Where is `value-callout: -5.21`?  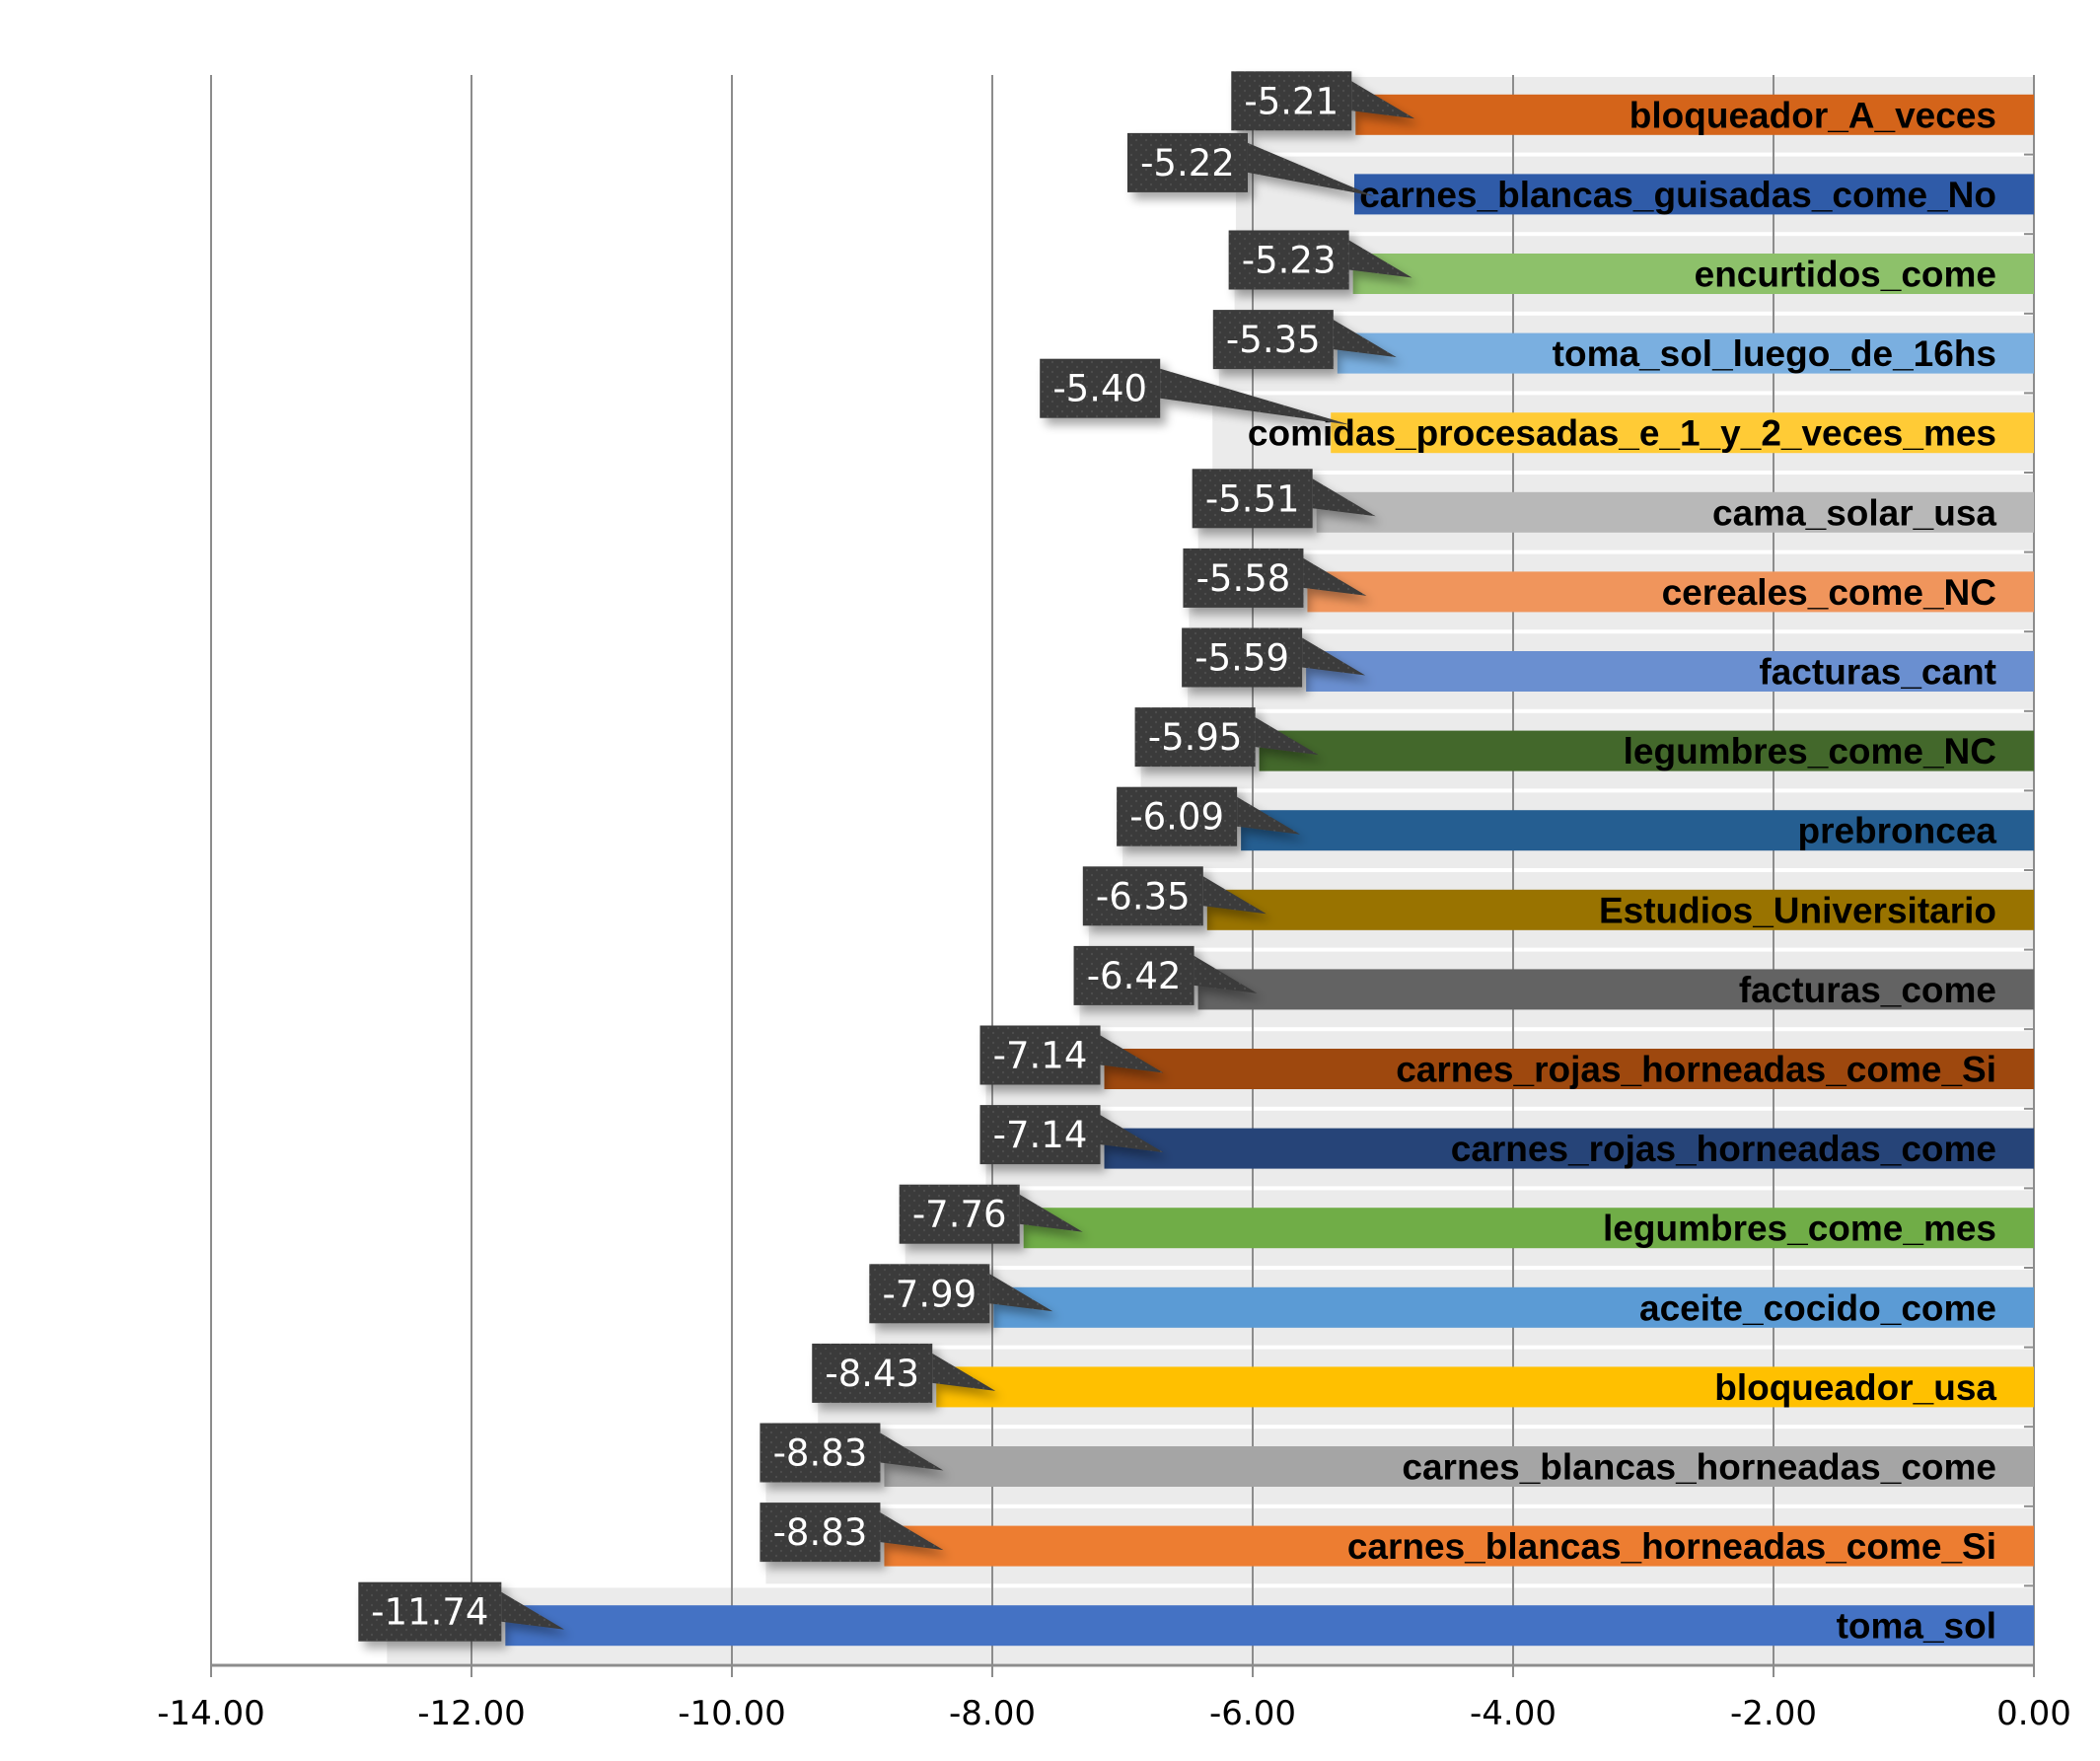 value-callout: -5.21 is located at coordinates (1323, 101).